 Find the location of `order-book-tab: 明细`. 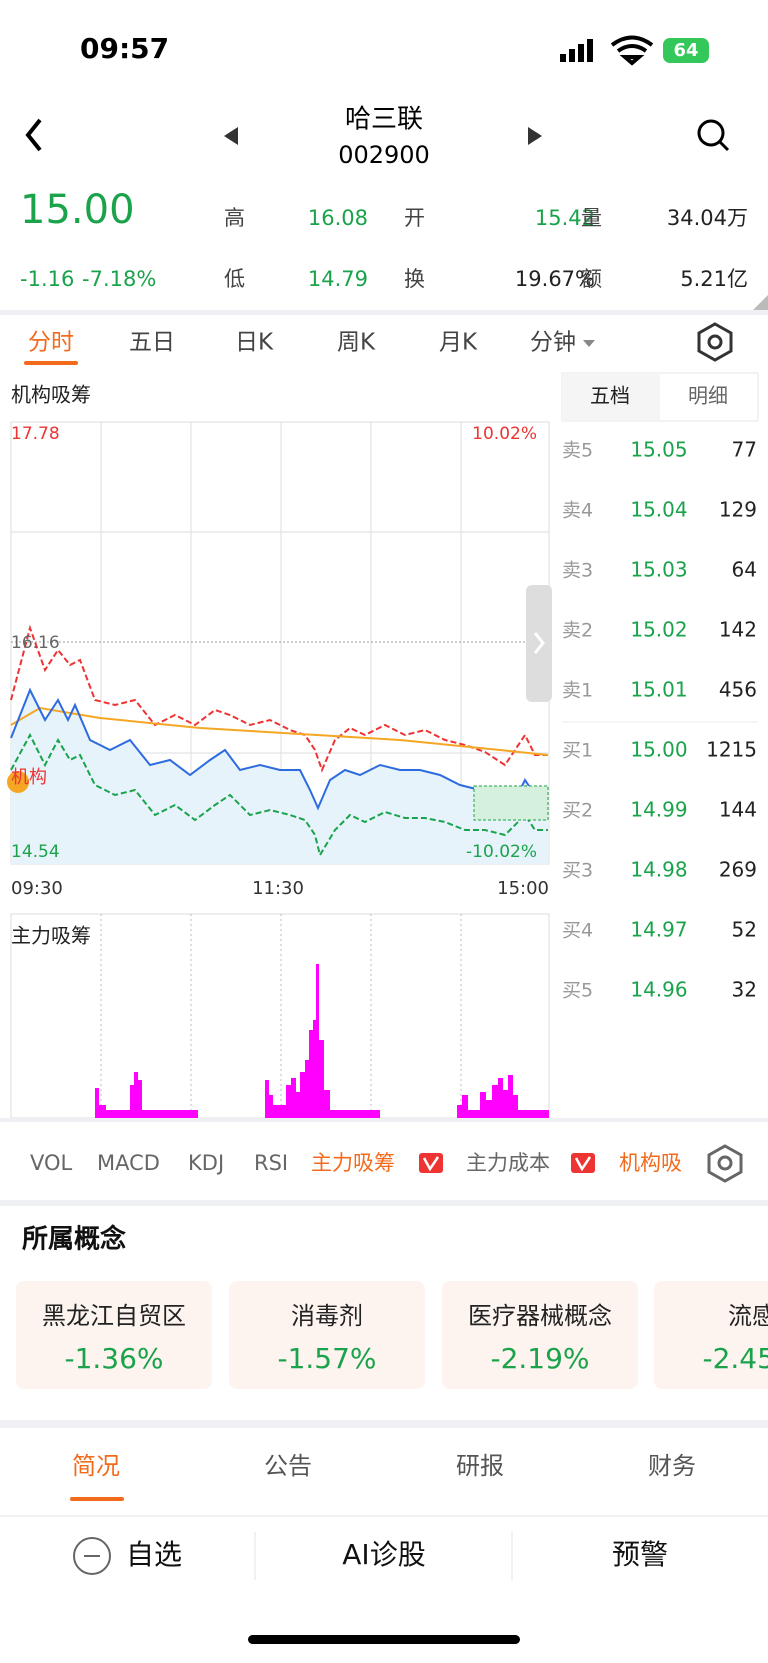

order-book-tab: 明细 is located at coordinates (708, 396).